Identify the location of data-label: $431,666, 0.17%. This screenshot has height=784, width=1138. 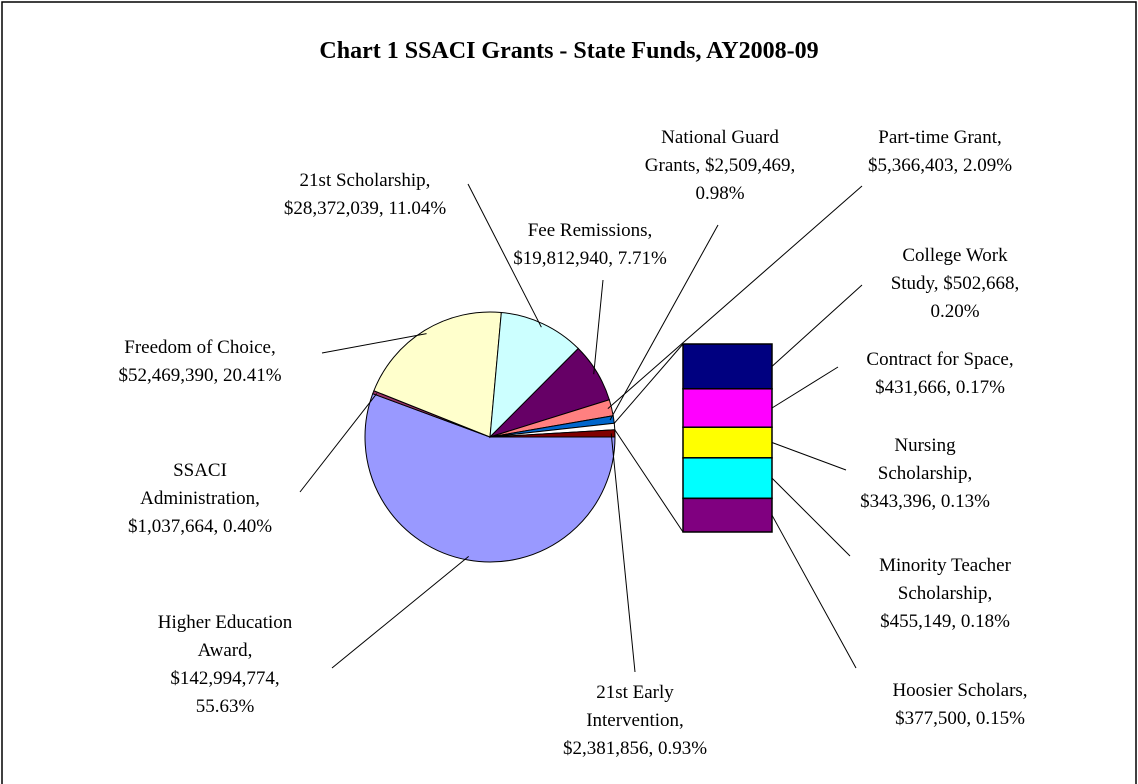
(940, 387).